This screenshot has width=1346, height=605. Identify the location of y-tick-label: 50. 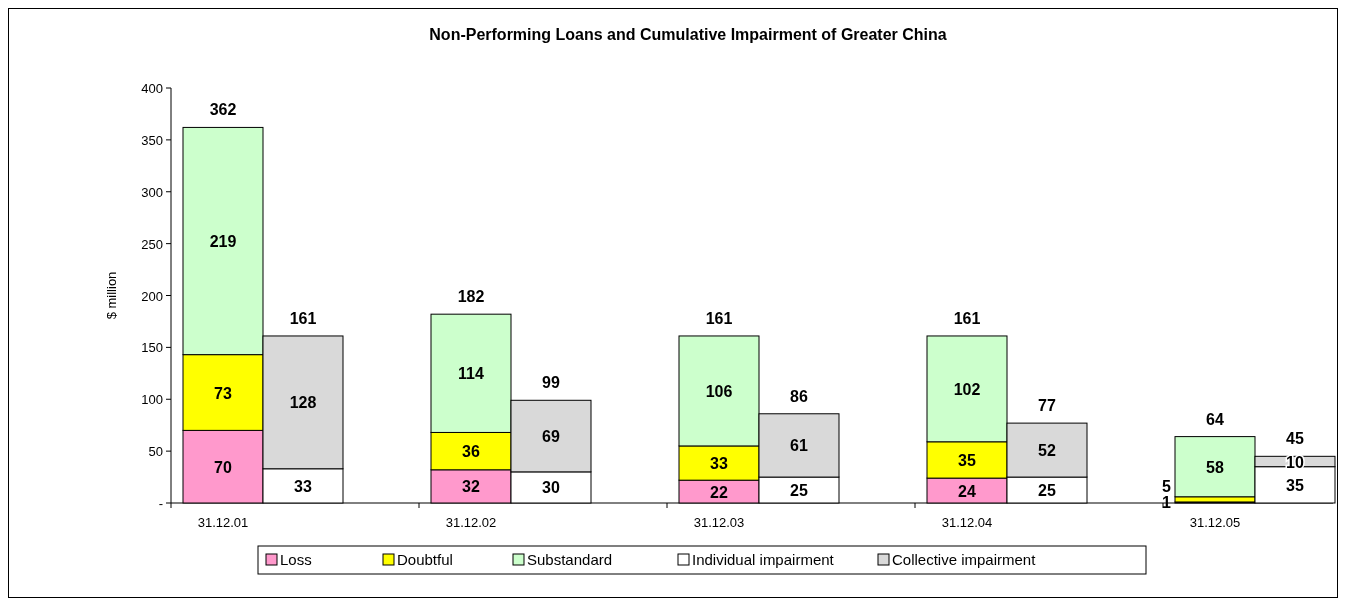
(155, 452).